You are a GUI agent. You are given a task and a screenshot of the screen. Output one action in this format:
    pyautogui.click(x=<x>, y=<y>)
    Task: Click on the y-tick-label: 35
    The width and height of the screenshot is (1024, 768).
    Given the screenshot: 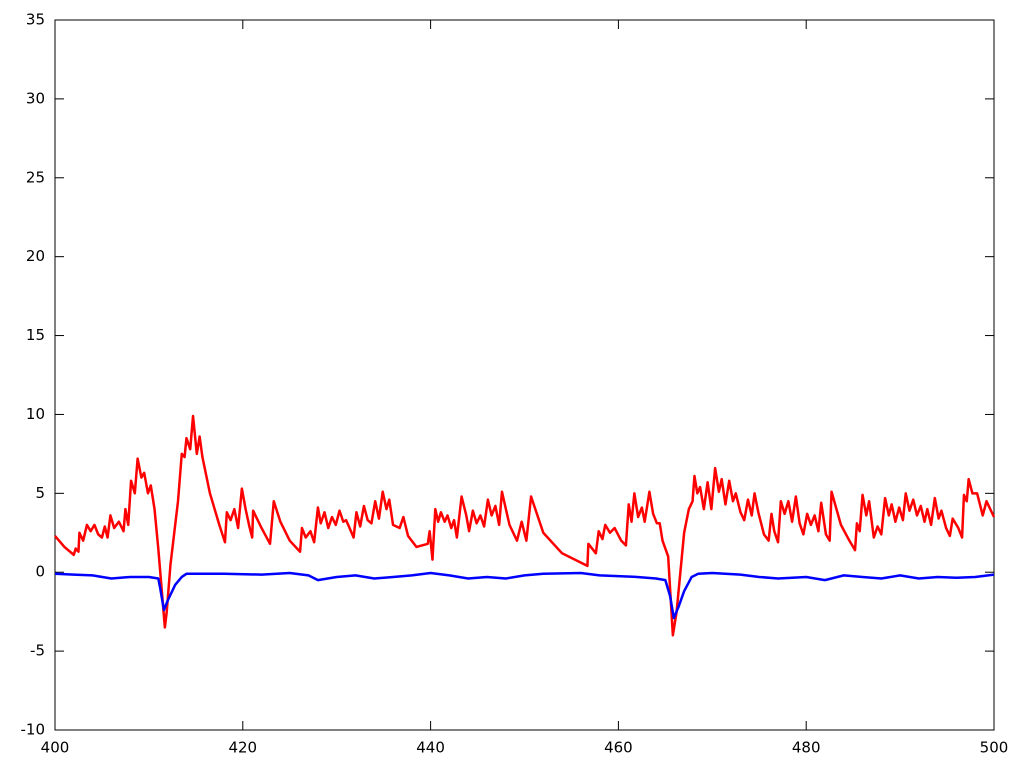 What is the action you would take?
    pyautogui.click(x=35, y=20)
    